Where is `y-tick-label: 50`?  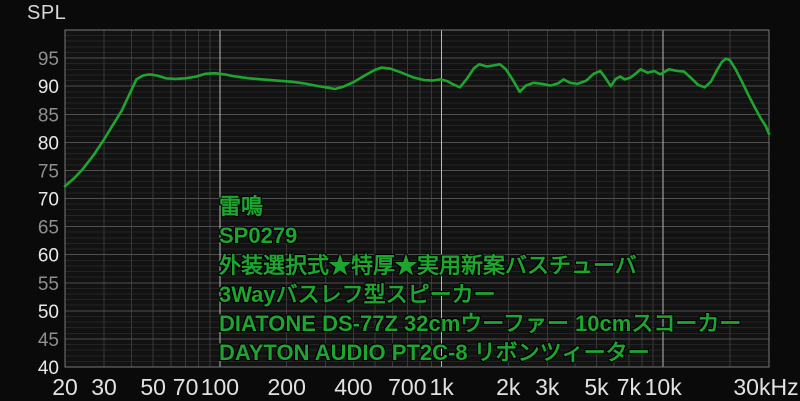
y-tick-label: 50 is located at coordinates (48, 312).